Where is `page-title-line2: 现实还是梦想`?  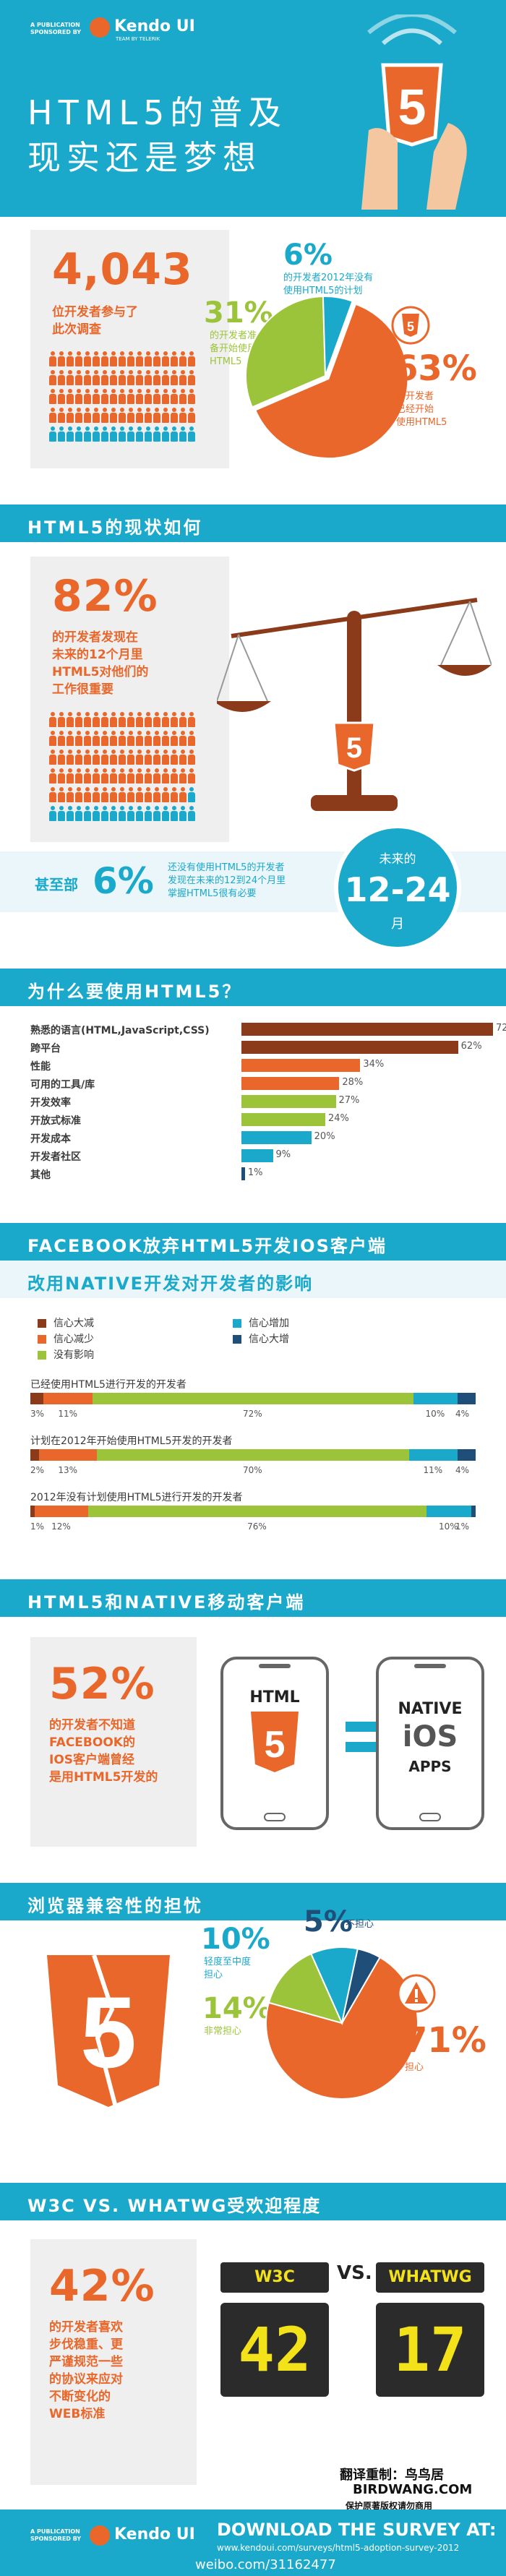 page-title-line2: 现实还是梦想 is located at coordinates (144, 158).